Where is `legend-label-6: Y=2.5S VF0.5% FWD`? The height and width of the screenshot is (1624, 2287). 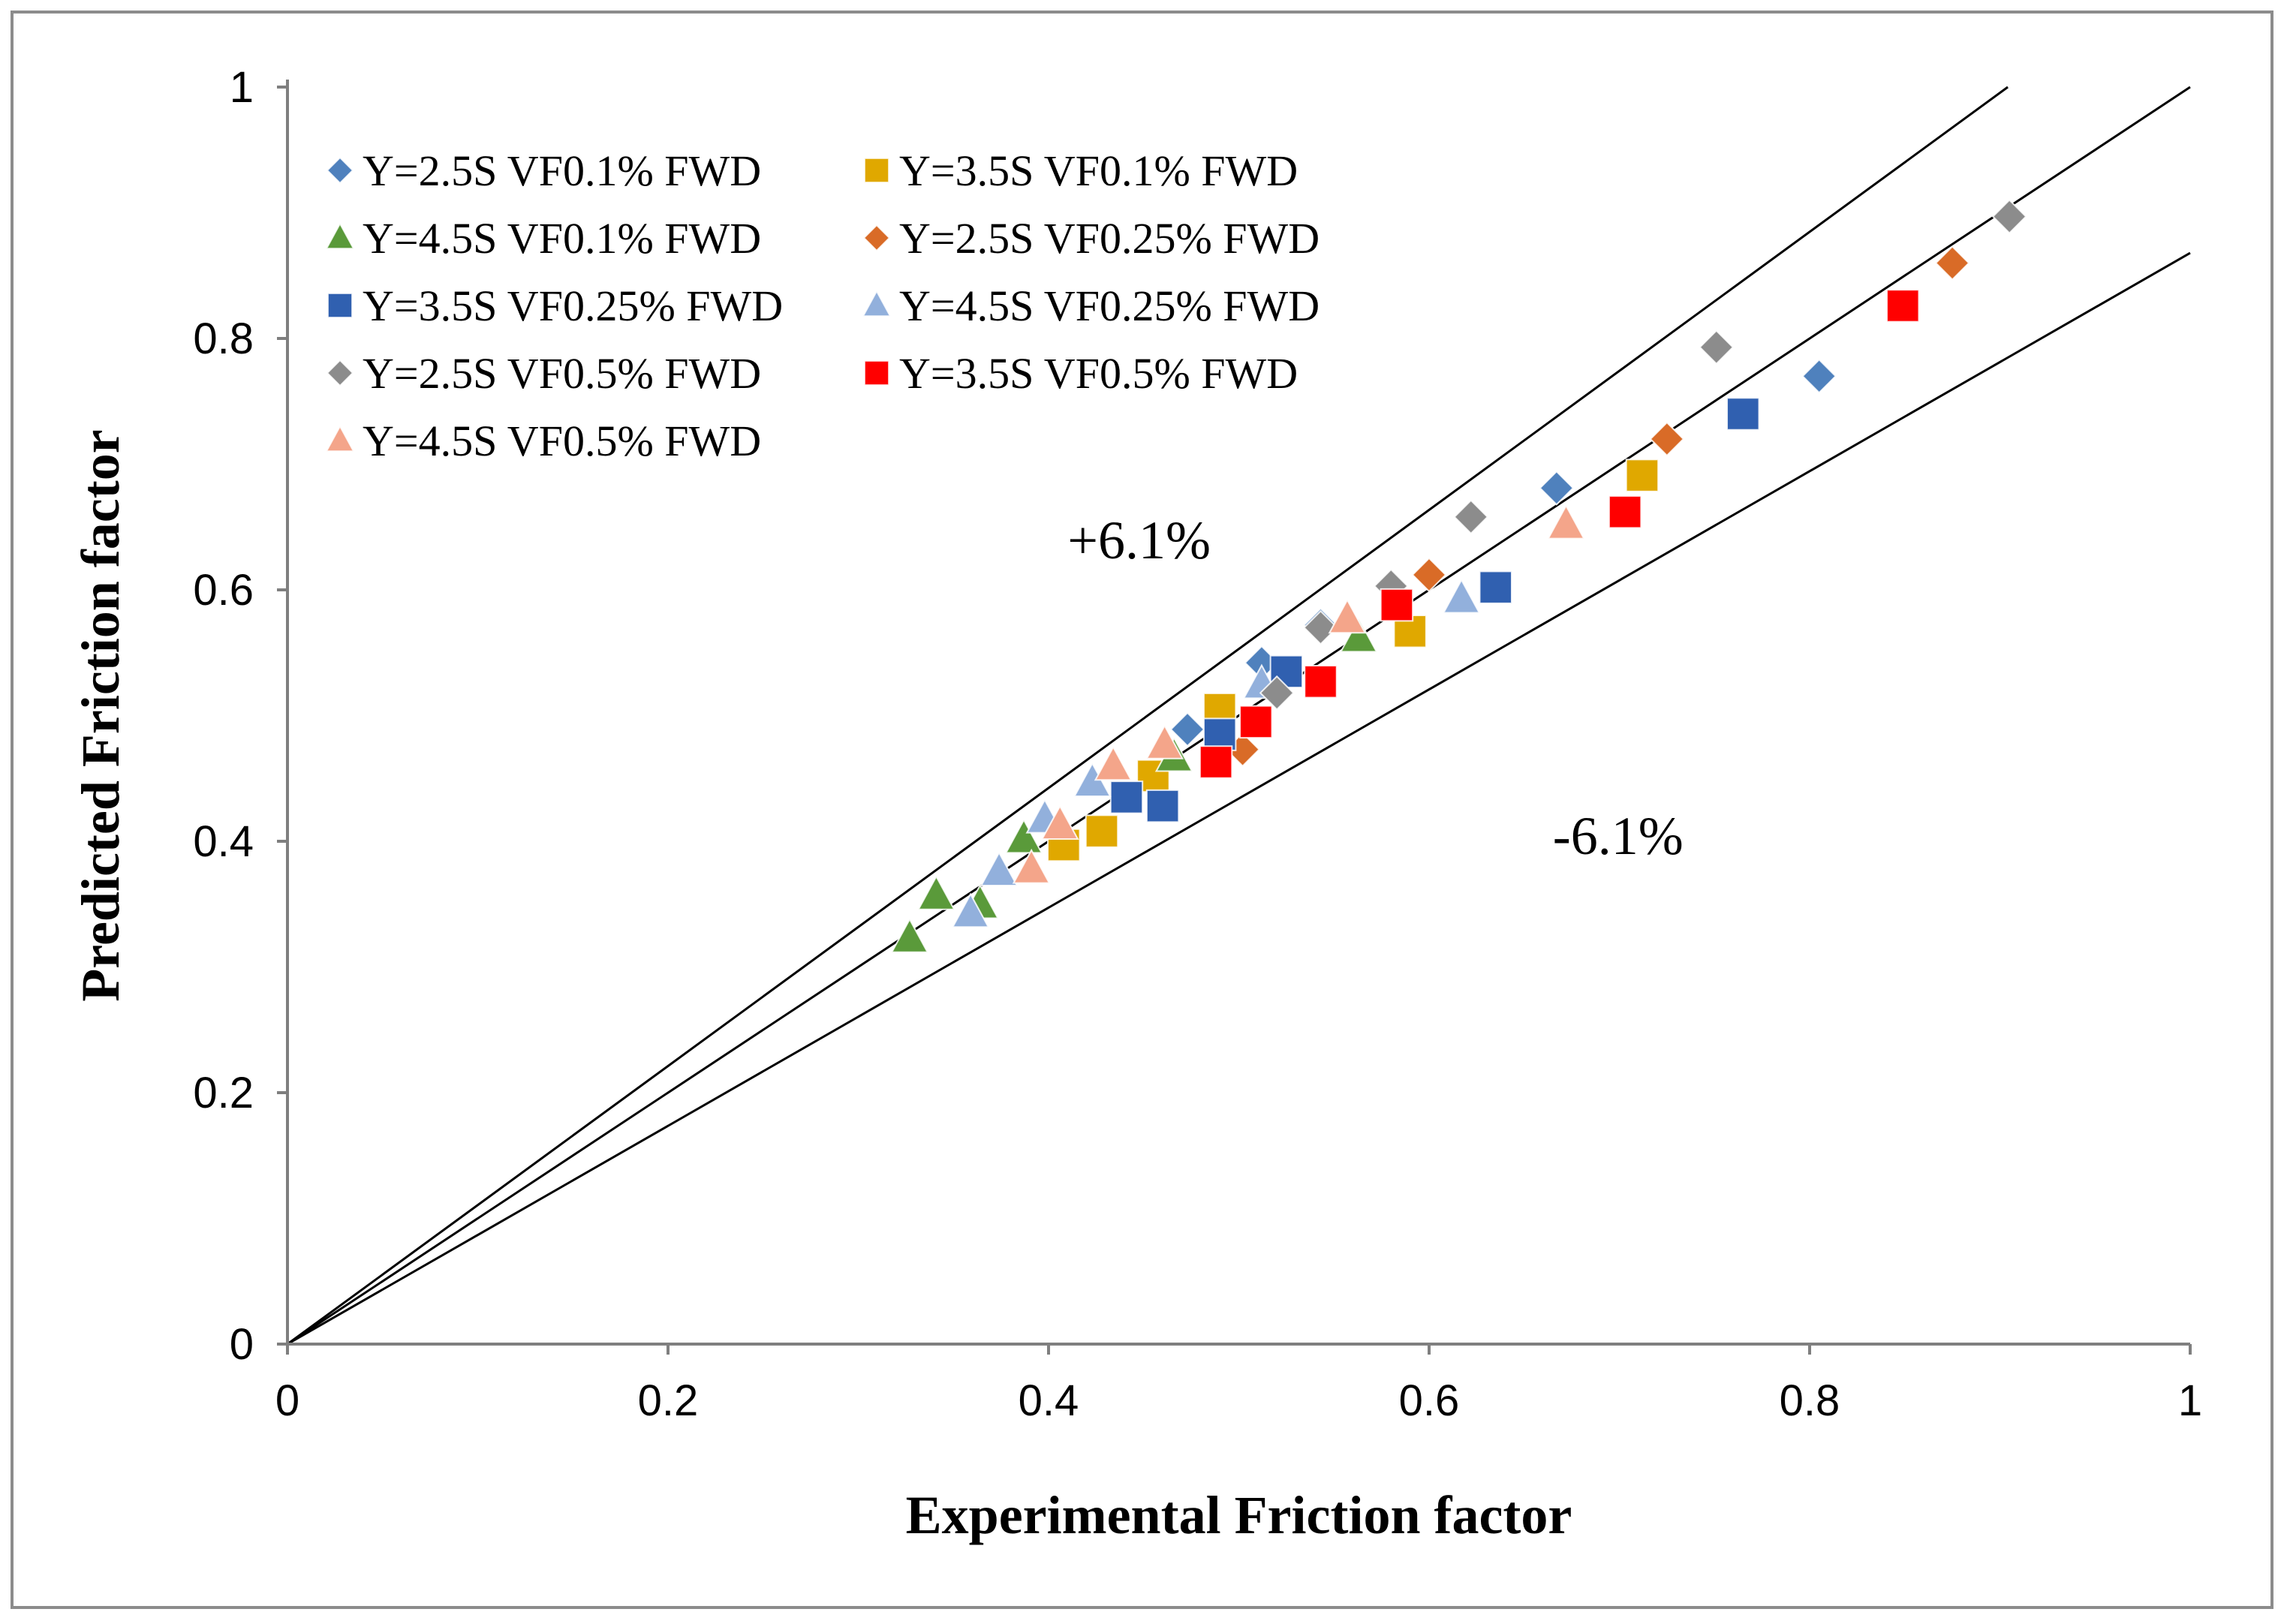 legend-label-6: Y=2.5S VF0.5% FWD is located at coordinates (562, 373).